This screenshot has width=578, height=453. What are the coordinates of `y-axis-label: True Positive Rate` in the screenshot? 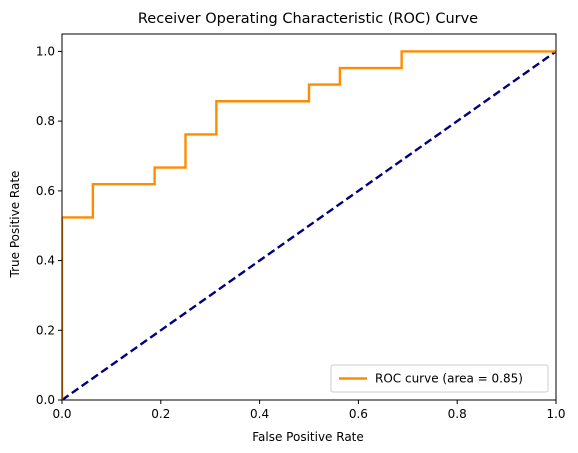 It's located at (15, 225).